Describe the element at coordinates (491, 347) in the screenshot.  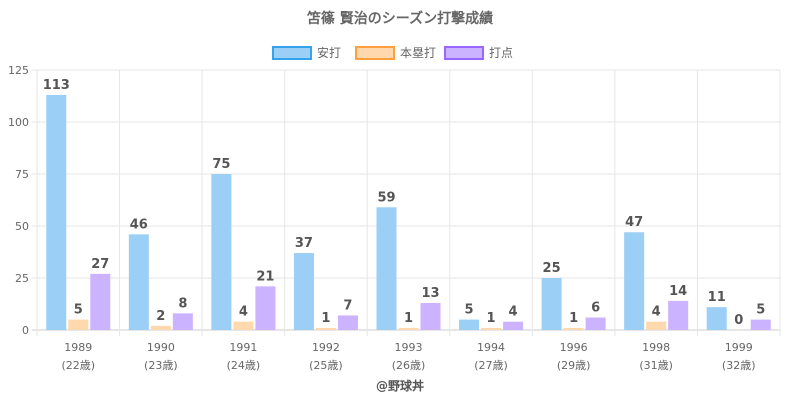
I see `x-tick-label: 1994` at that location.